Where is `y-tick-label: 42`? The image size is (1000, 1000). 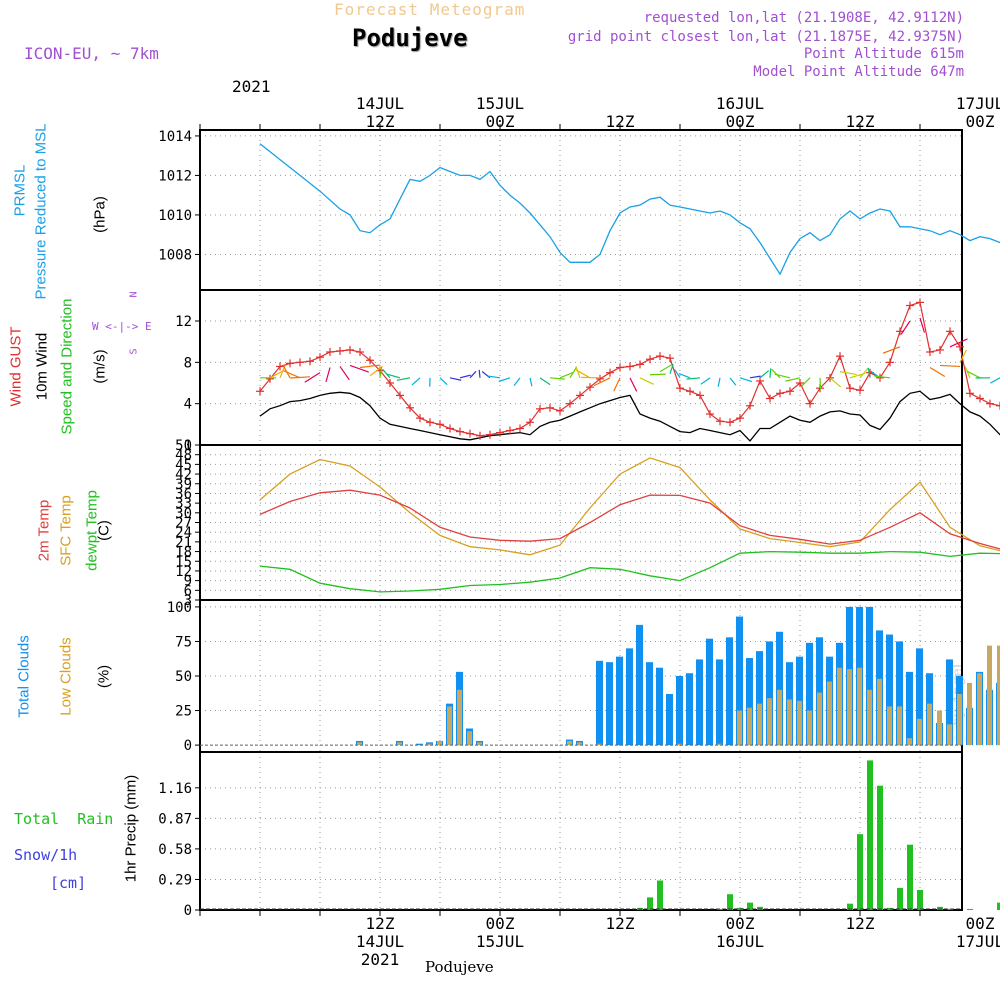 y-tick-label: 42 is located at coordinates (183, 475).